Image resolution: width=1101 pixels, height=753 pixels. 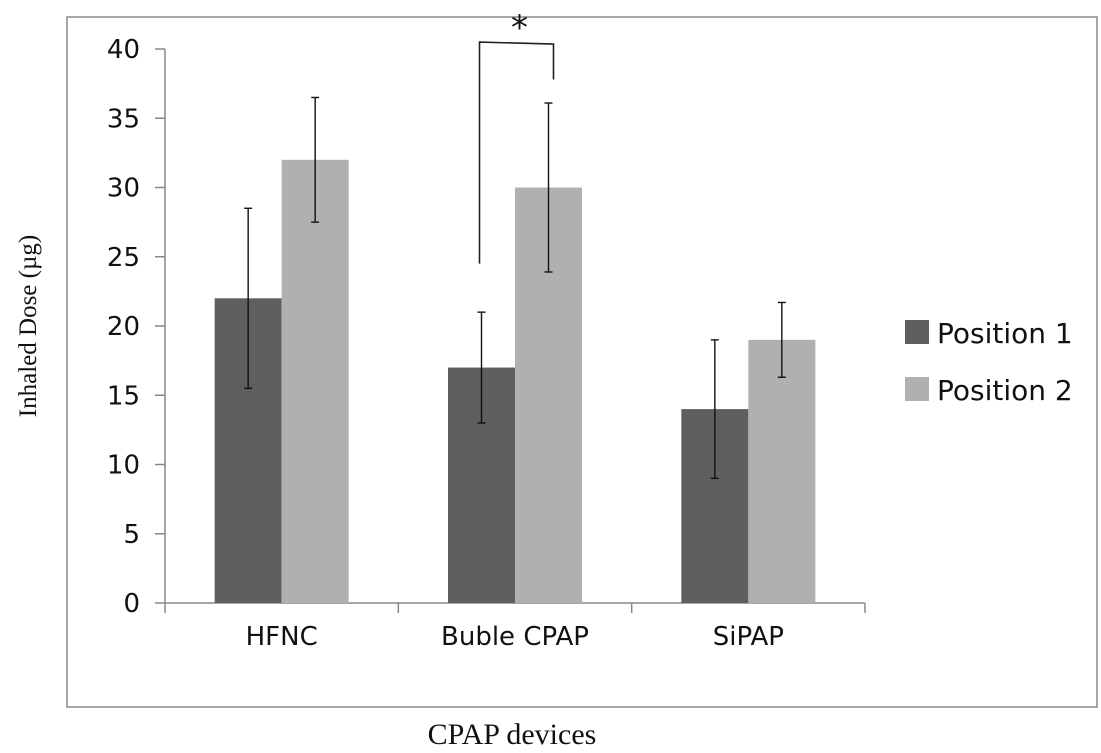 I want to click on x-tick-label: HFNC, so click(x=282, y=637).